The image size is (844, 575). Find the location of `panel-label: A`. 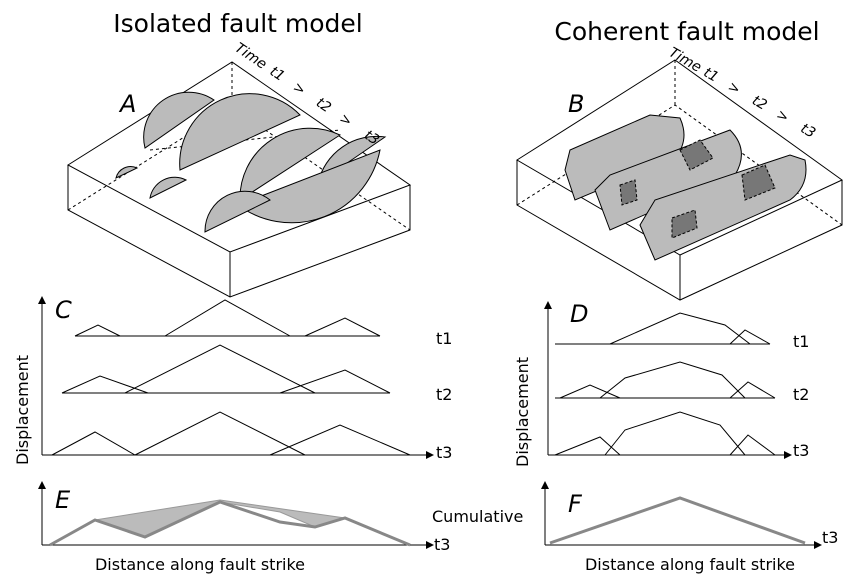

panel-label: A is located at coordinates (127, 104).